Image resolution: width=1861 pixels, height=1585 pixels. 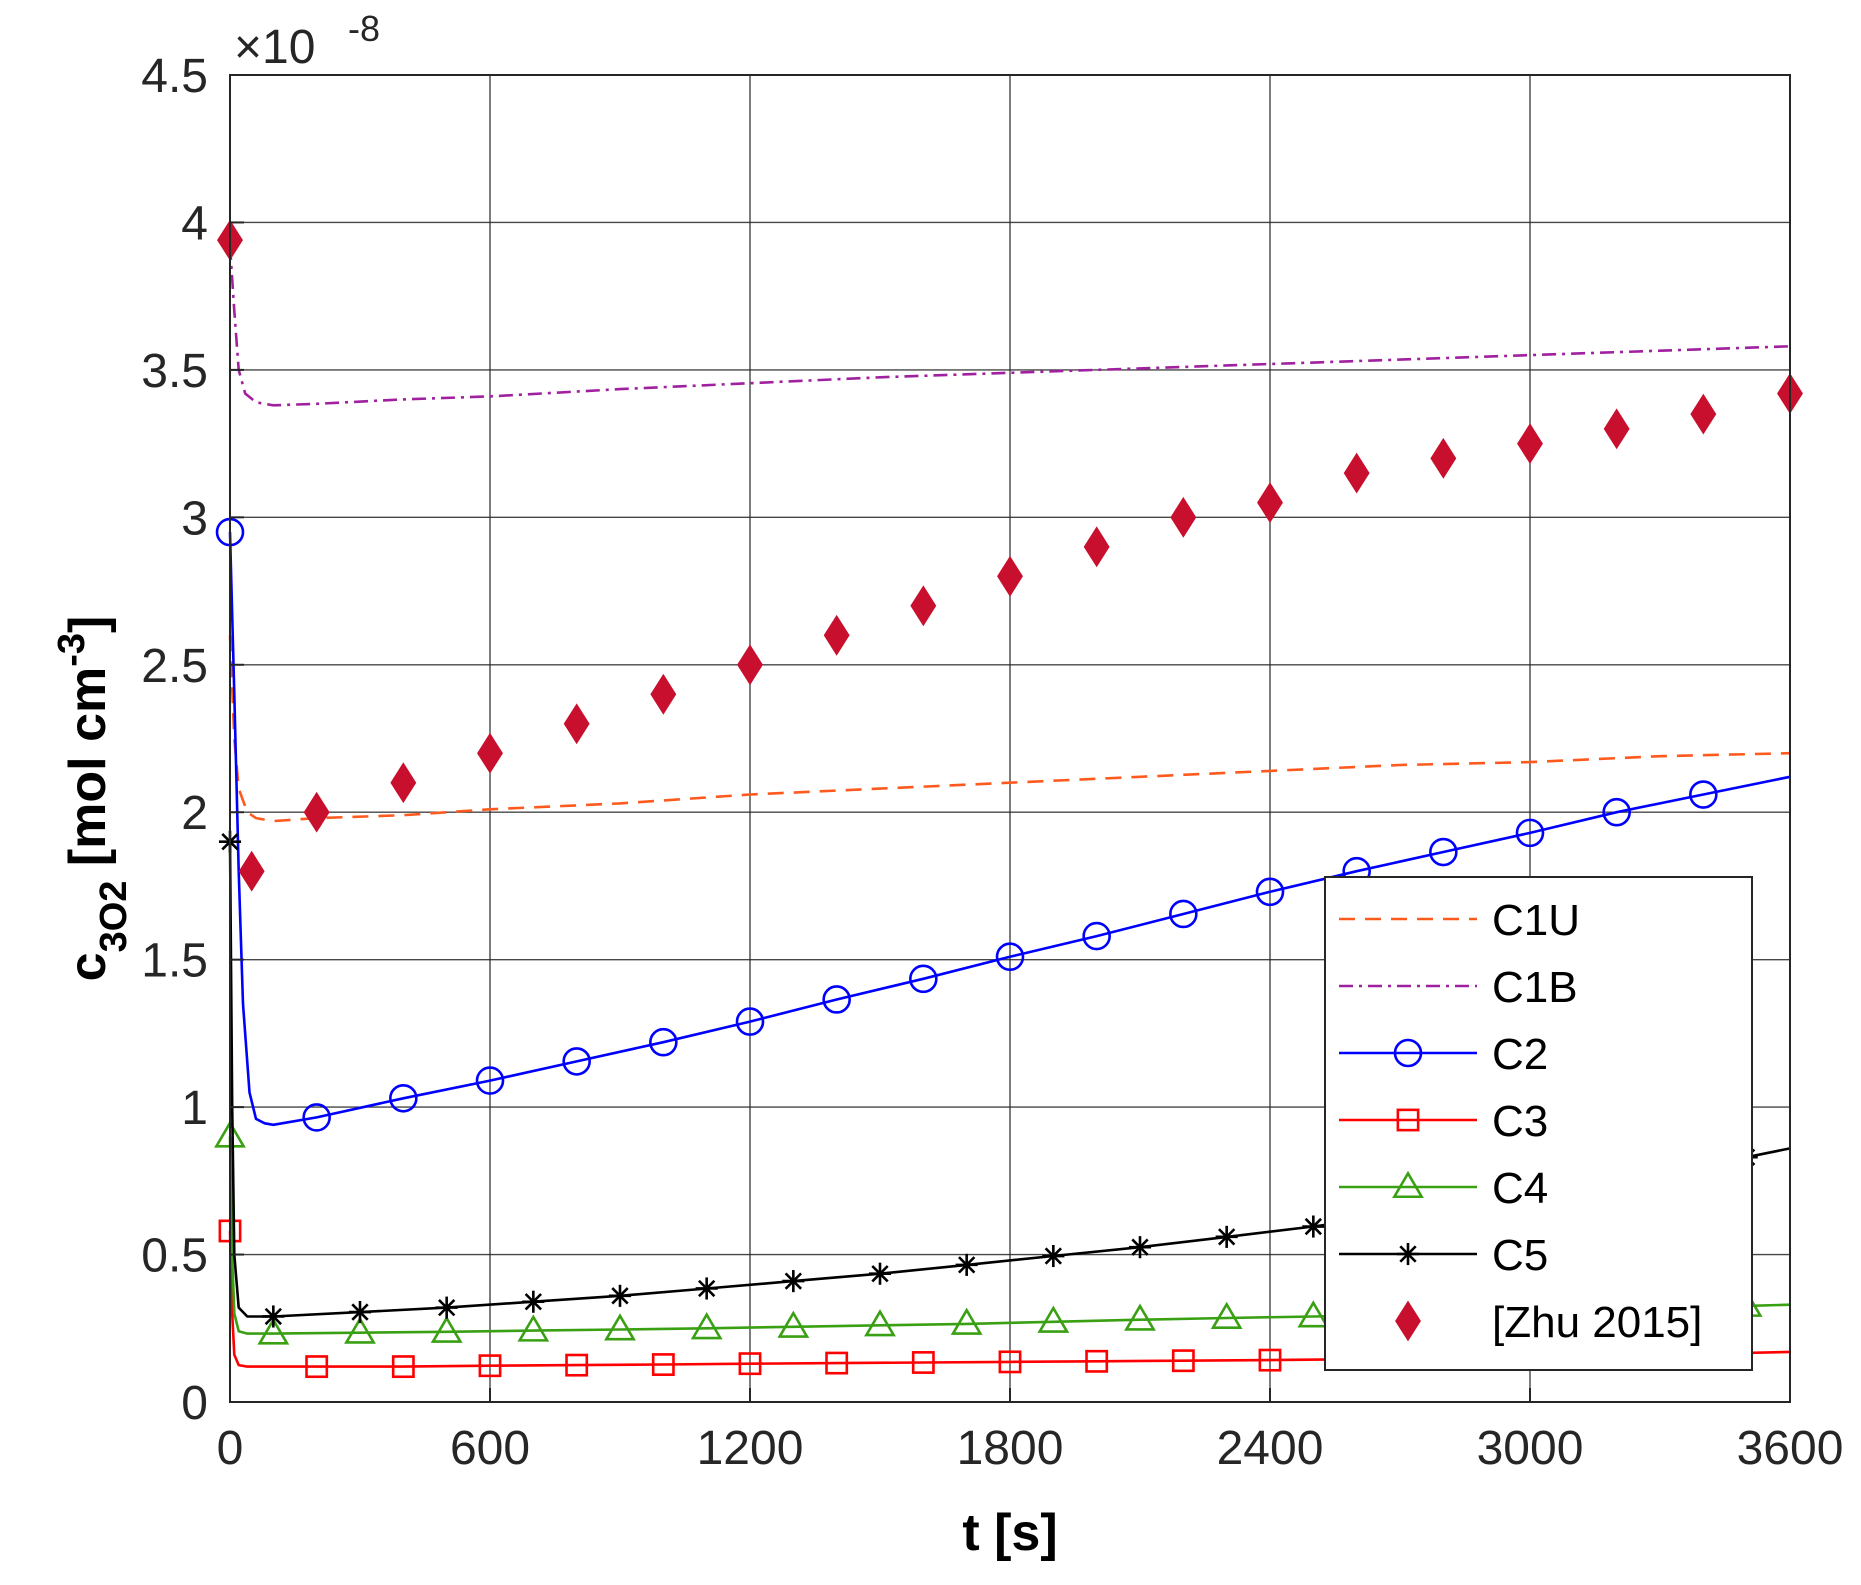 I want to click on y-multiplier: ×10 -8, so click(x=307, y=41).